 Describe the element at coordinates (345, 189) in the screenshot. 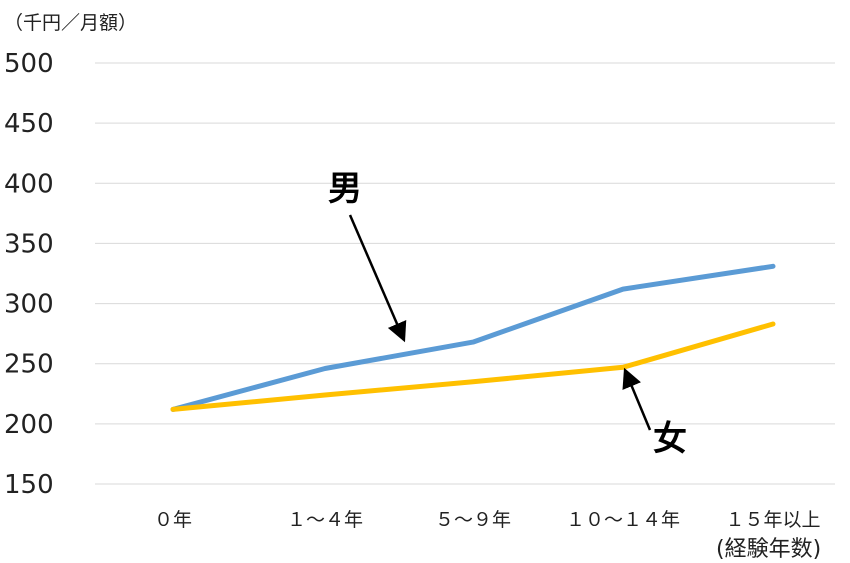

I see `annotation-male-label: 男` at that location.